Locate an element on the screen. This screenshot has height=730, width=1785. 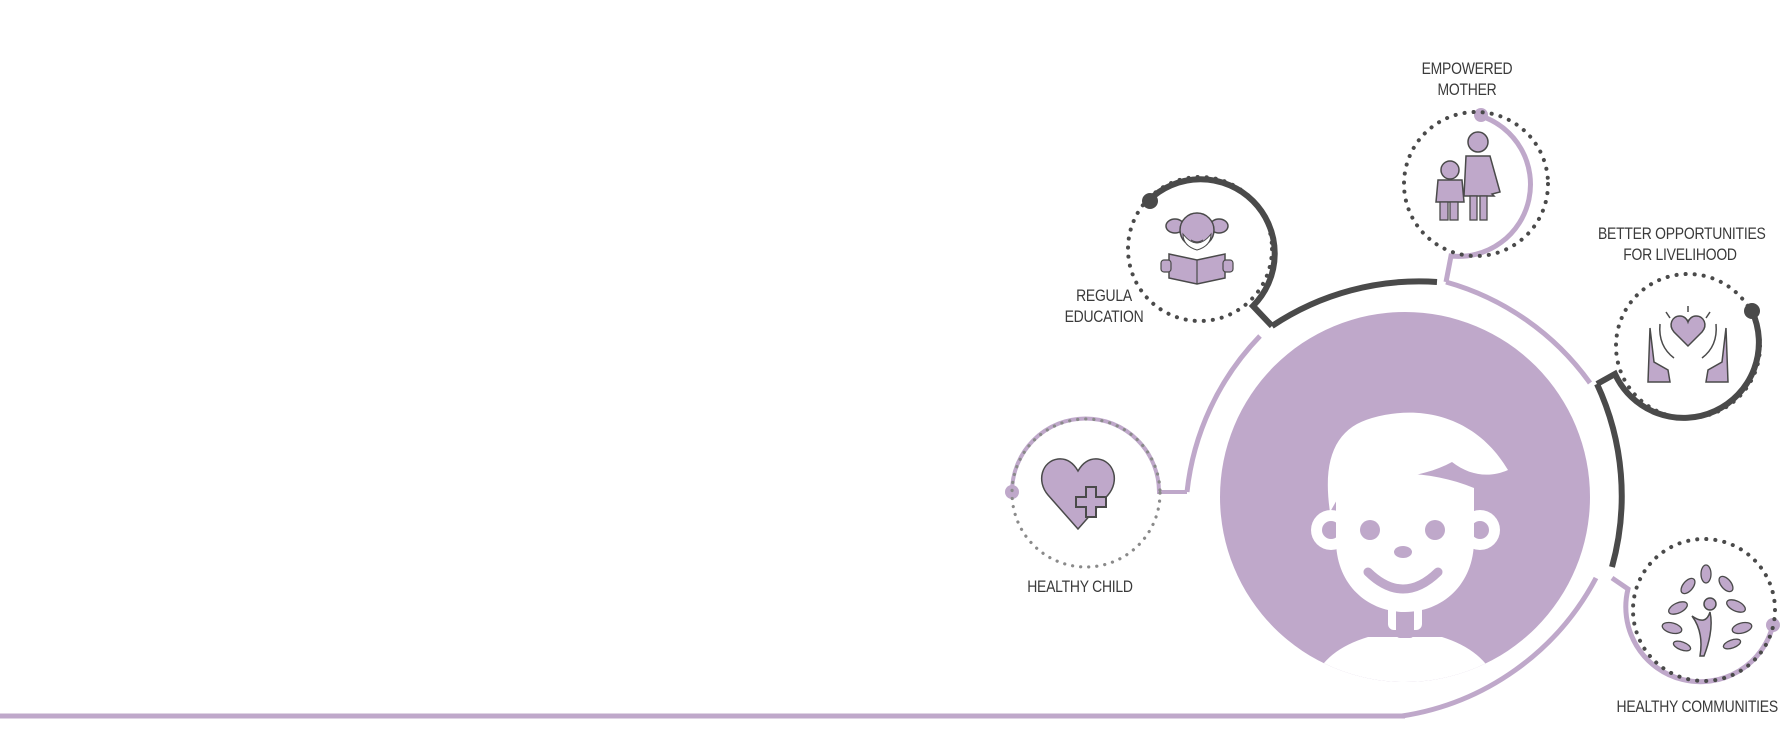
dotted-ring-regular-education is located at coordinates (1200, 249).